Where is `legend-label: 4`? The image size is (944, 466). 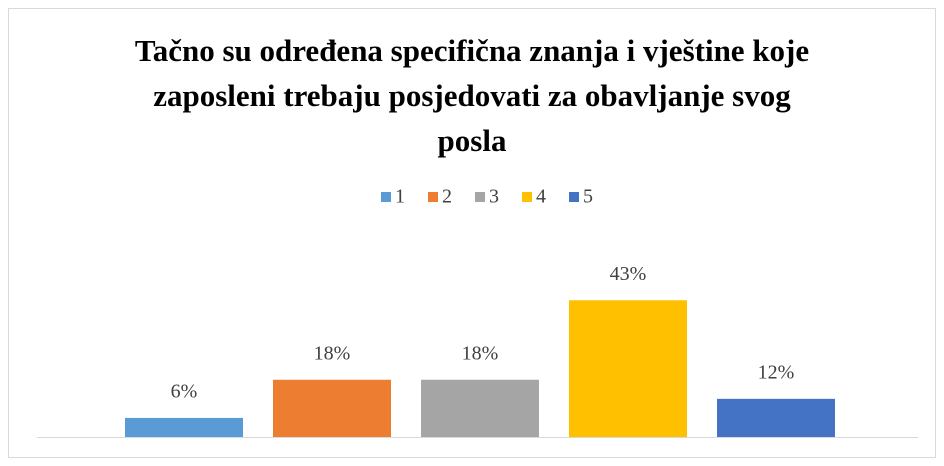
legend-label: 4 is located at coordinates (541, 197).